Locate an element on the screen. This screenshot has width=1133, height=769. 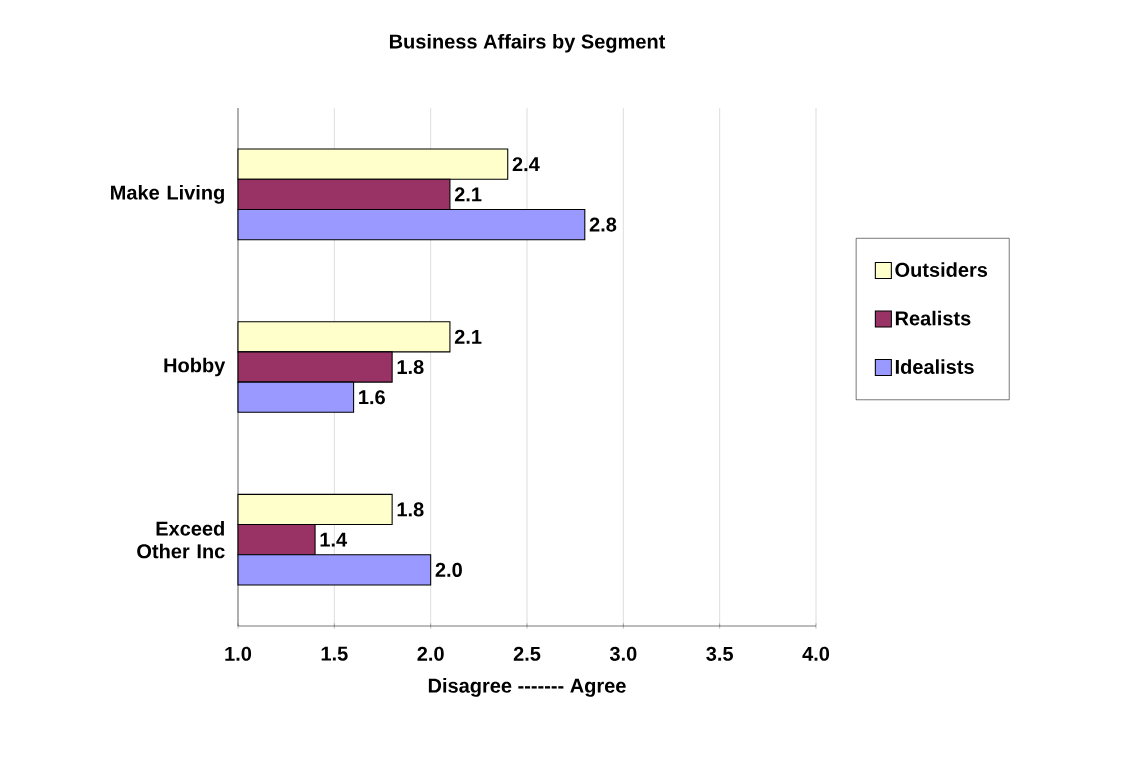
y-tick-label: Hobby is located at coordinates (195, 367).